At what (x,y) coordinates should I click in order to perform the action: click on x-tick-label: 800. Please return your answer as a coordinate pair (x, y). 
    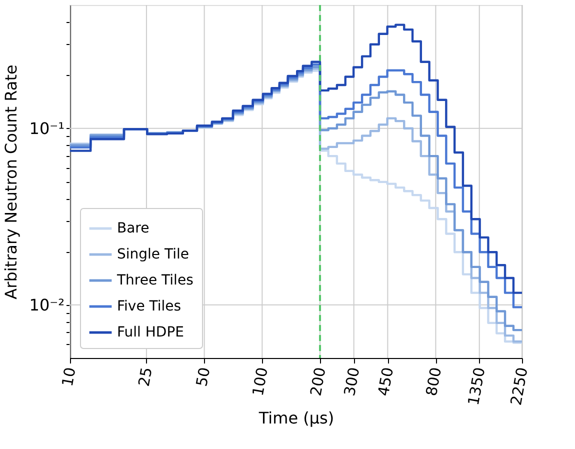
    Looking at the image, I should click on (434, 382).